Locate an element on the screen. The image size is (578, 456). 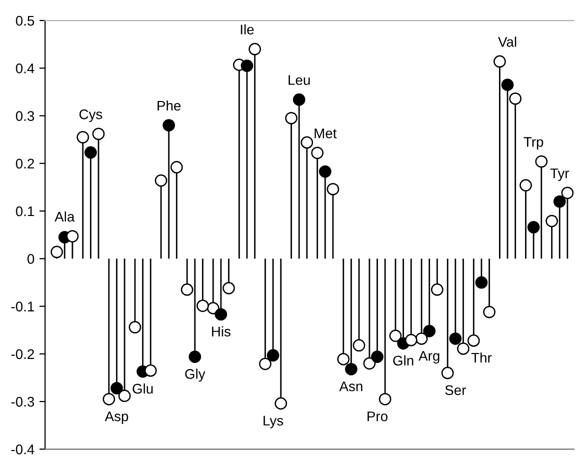
x-tick-label: Gln is located at coordinates (403, 360).